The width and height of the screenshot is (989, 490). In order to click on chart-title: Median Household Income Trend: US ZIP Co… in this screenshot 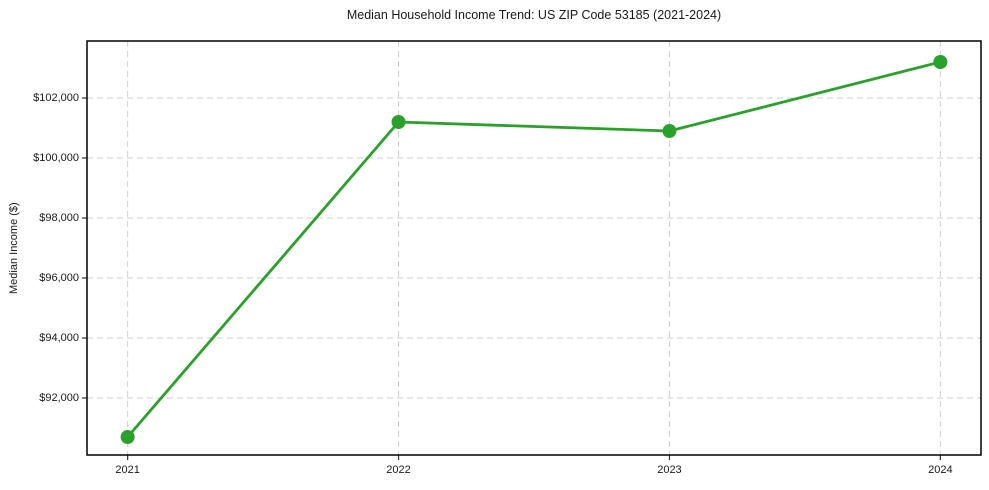, I will do `click(534, 15)`.